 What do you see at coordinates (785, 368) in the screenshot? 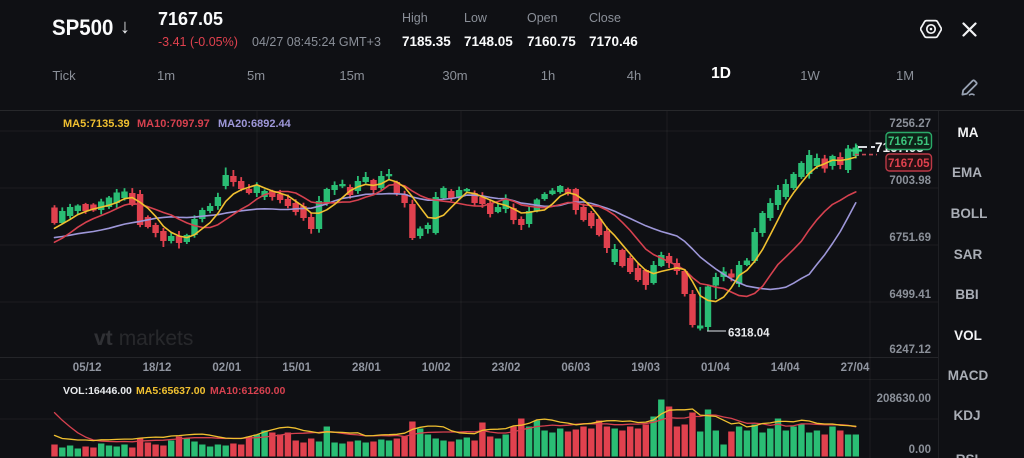
I see `svg-text: 14/04` at bounding box center [785, 368].